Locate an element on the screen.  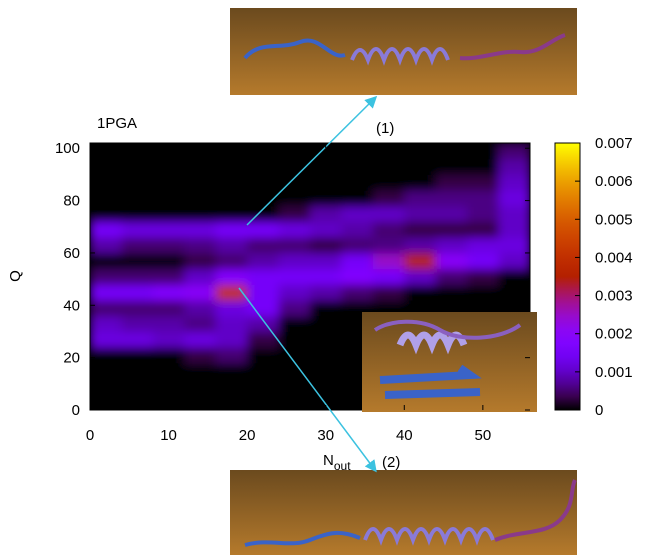
y-tick-label: 80 is located at coordinates (71, 201).